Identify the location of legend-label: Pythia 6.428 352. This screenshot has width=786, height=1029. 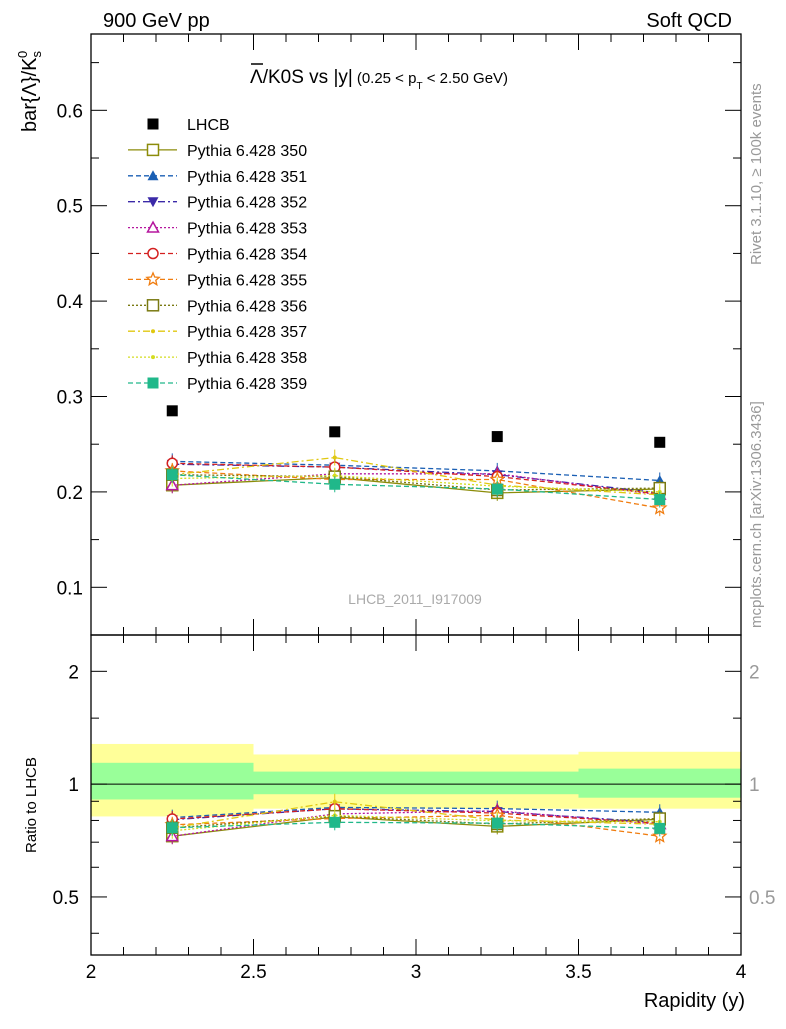
(247, 203).